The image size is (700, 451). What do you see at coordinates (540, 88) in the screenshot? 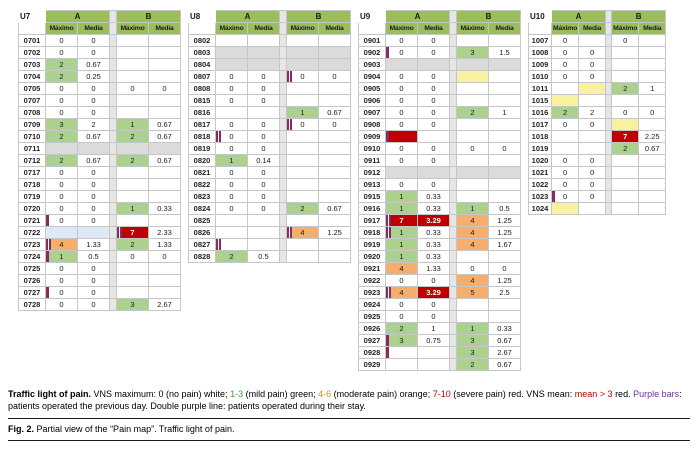
I see `room-id: 1011` at bounding box center [540, 88].